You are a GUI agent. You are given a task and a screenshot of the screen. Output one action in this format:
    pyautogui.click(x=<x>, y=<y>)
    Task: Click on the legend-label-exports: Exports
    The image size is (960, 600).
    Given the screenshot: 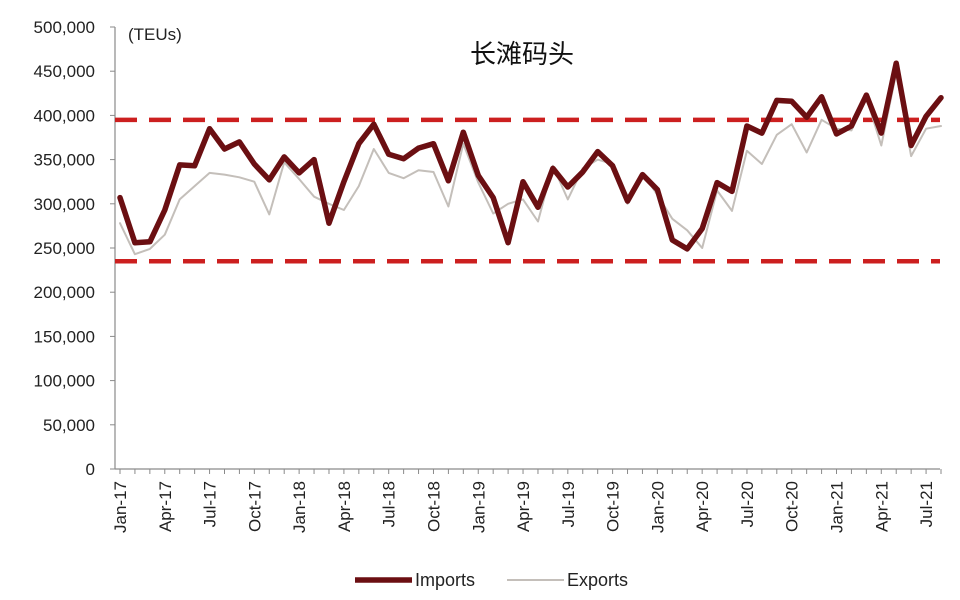 What is the action you would take?
    pyautogui.click(x=597, y=580)
    